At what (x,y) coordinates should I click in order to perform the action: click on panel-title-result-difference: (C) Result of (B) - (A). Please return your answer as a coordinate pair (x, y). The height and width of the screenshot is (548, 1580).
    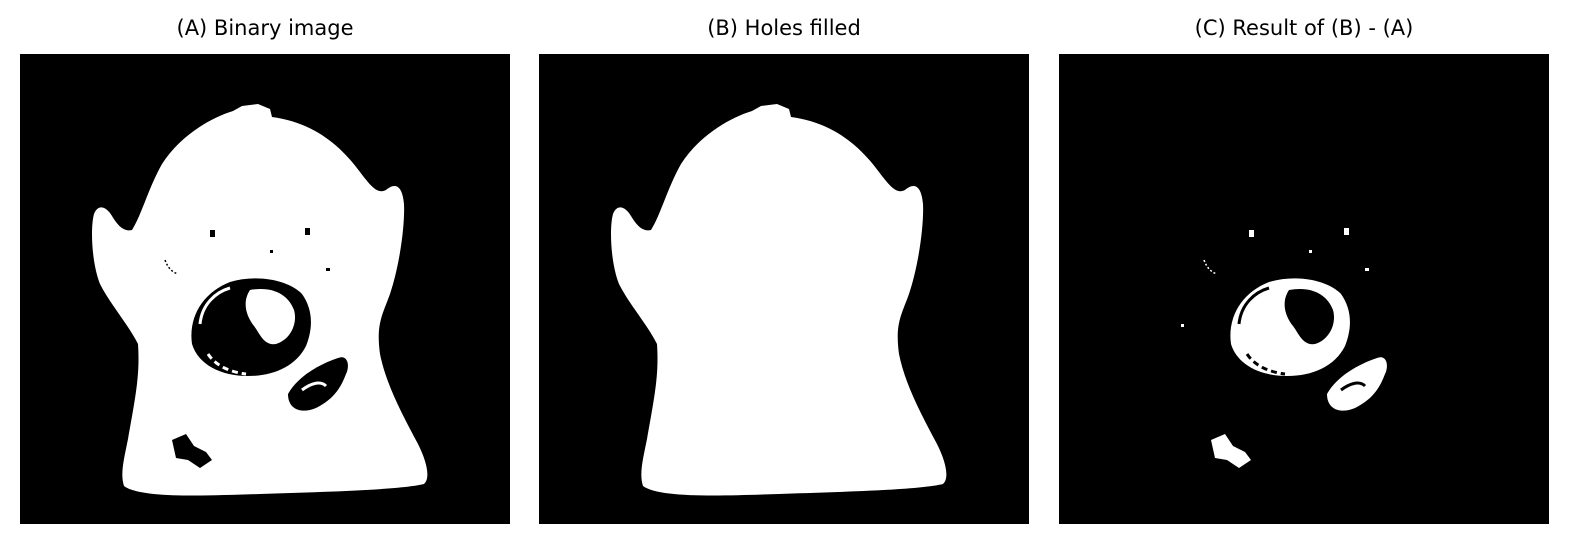
    Looking at the image, I should click on (1304, 28).